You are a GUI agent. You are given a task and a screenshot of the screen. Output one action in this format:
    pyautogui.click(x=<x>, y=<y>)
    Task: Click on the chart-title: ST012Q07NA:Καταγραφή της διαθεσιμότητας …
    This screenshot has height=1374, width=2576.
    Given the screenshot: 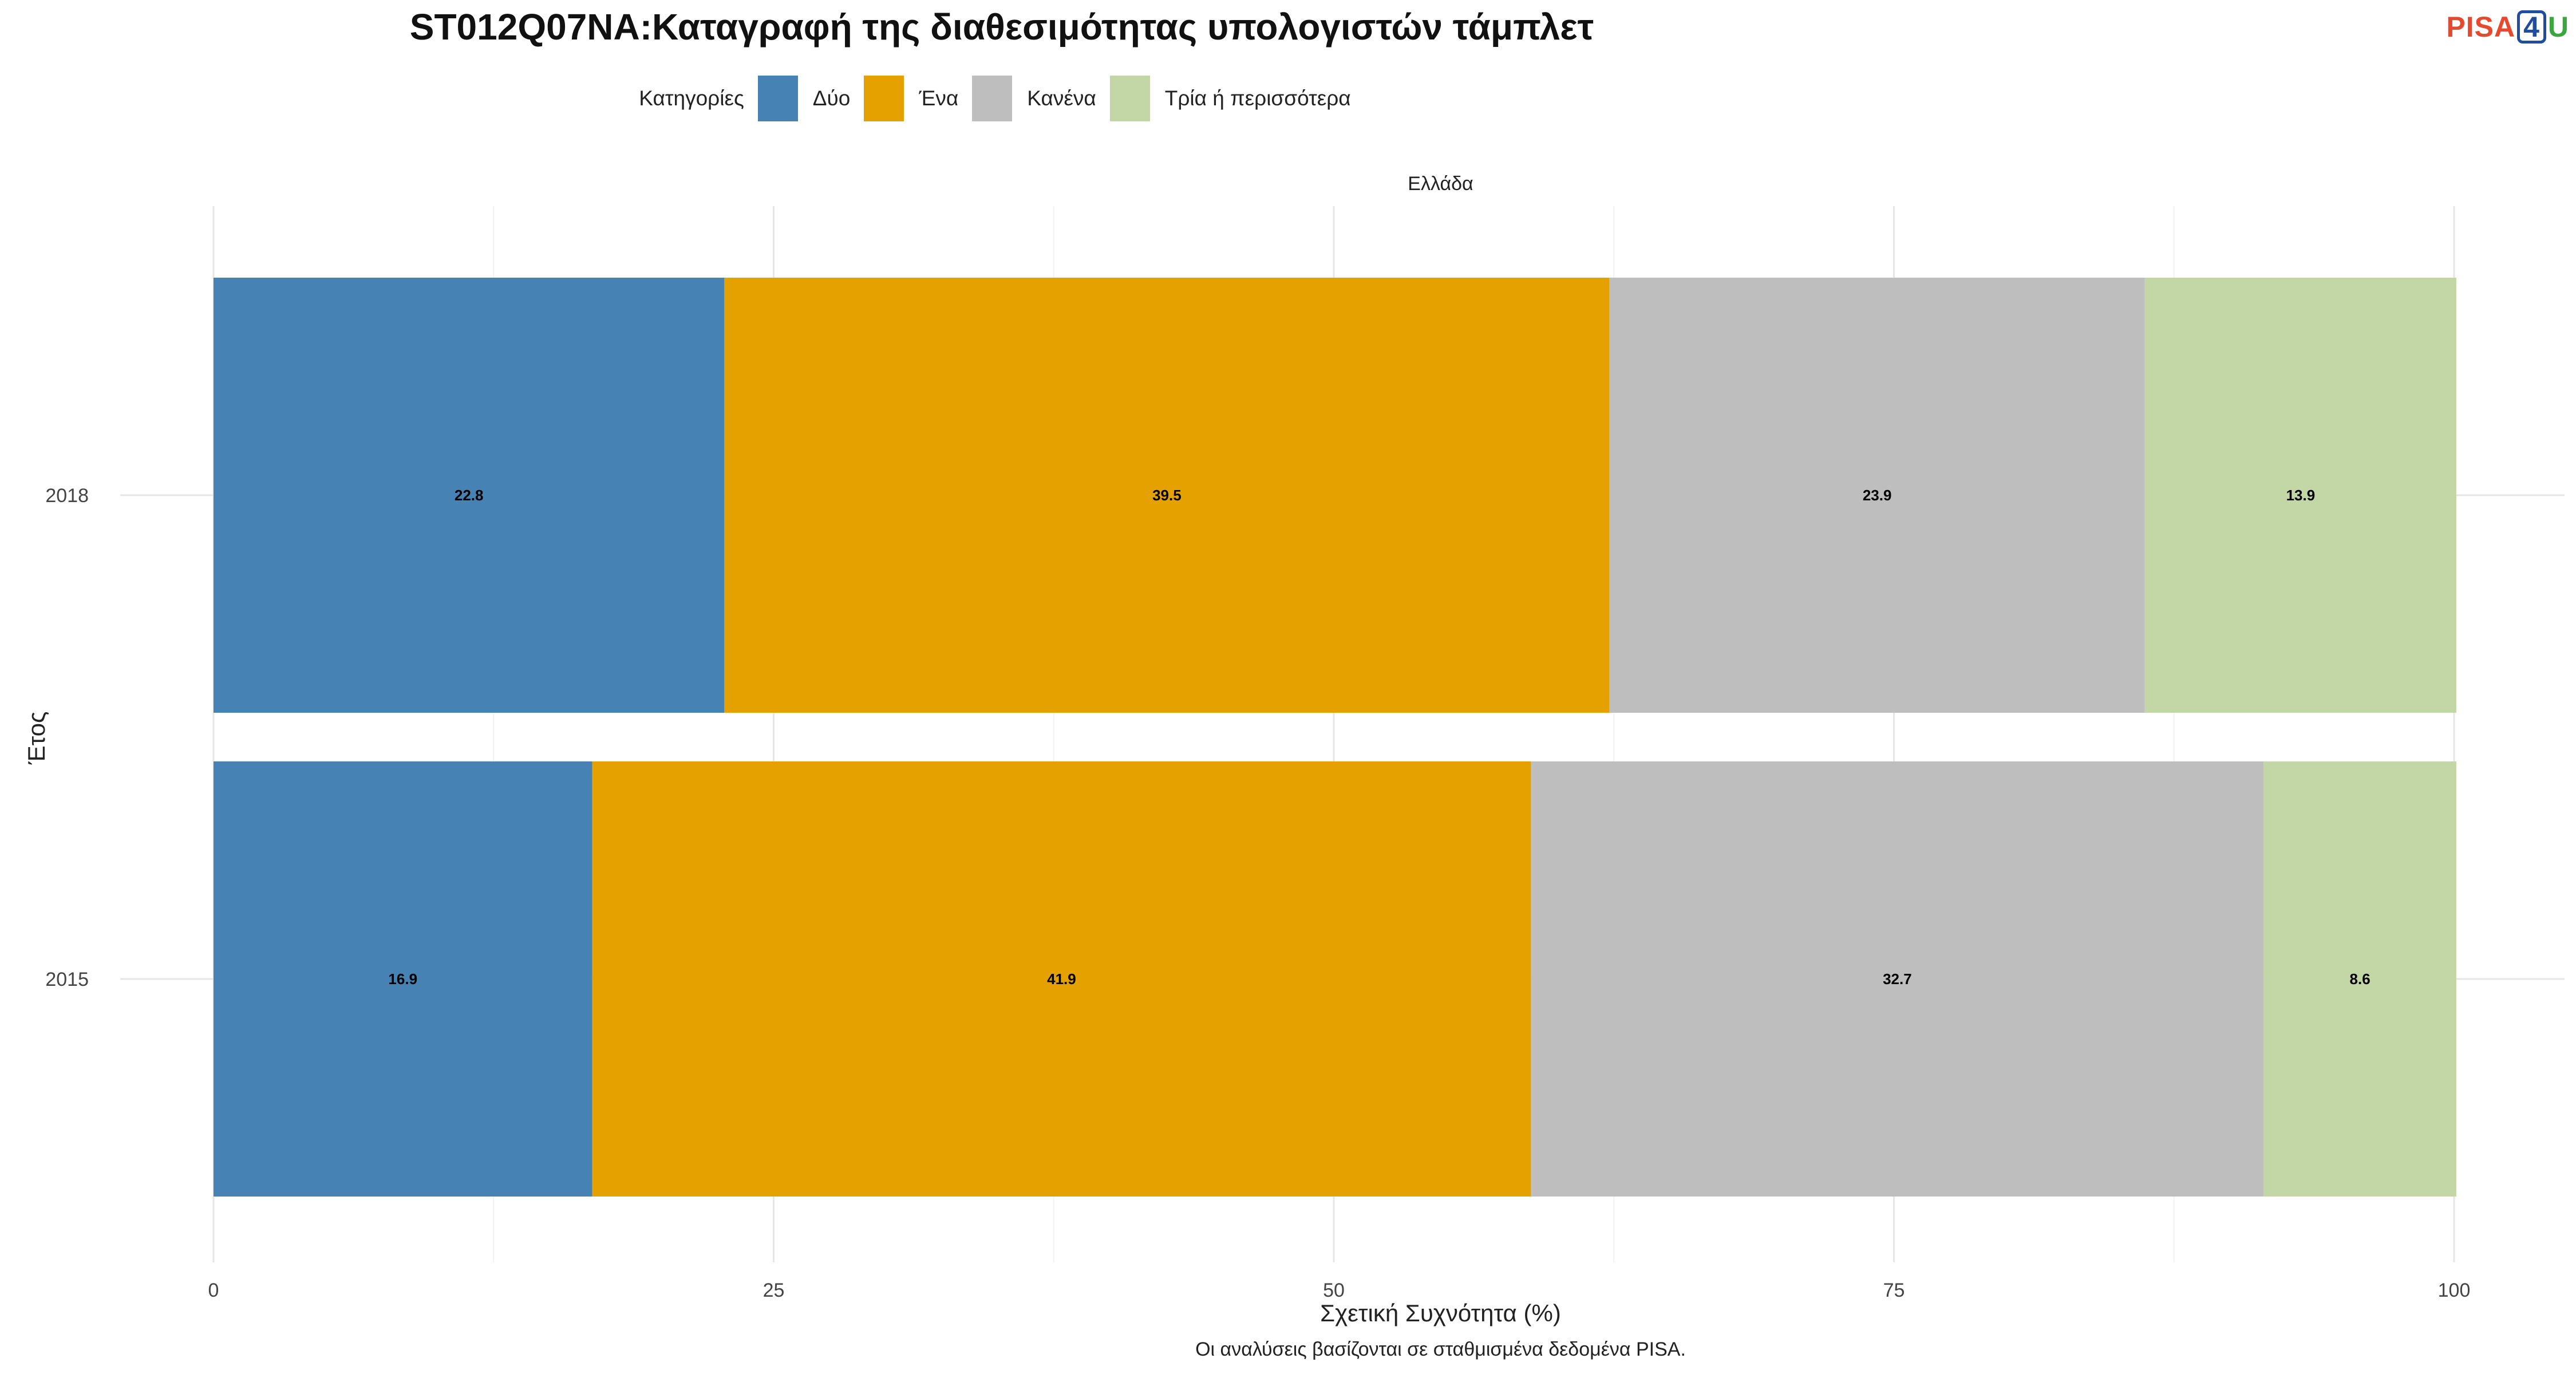 What is the action you would take?
    pyautogui.click(x=1001, y=27)
    